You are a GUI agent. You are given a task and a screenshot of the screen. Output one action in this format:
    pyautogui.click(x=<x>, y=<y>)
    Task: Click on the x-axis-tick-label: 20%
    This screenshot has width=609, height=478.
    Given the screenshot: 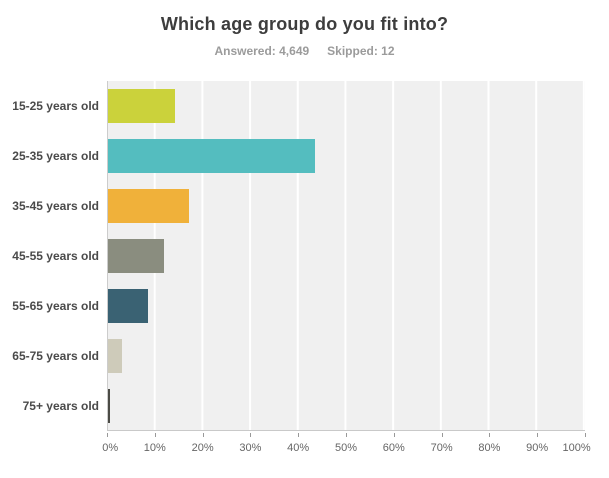 What is the action you would take?
    pyautogui.click(x=202, y=448)
    